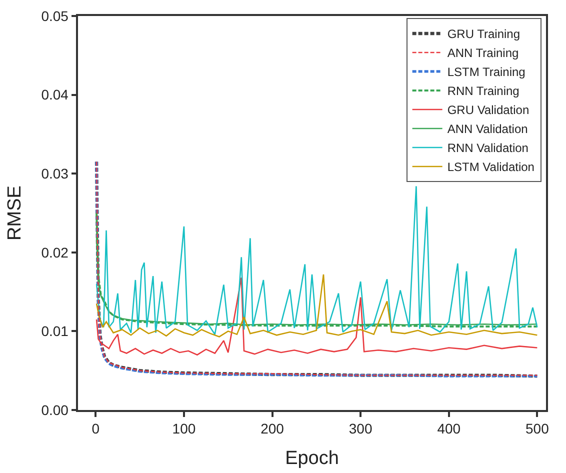  Describe the element at coordinates (55, 410) in the screenshot. I see `y-tick-label: 0.00` at that location.